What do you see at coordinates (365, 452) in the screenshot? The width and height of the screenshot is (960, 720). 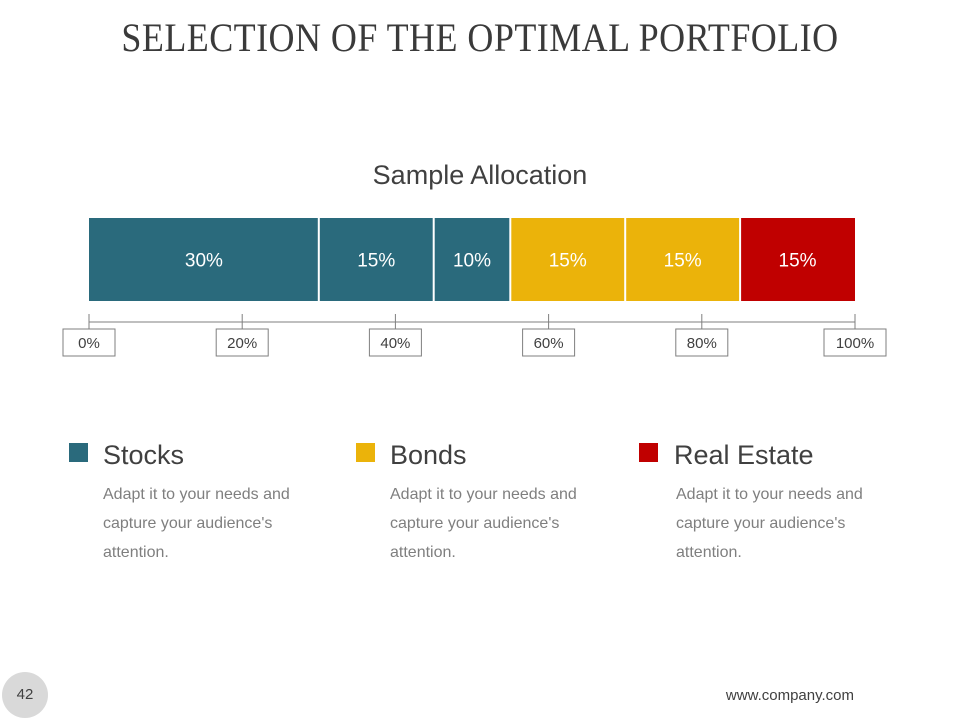 I see `legend-swatch-bonds` at bounding box center [365, 452].